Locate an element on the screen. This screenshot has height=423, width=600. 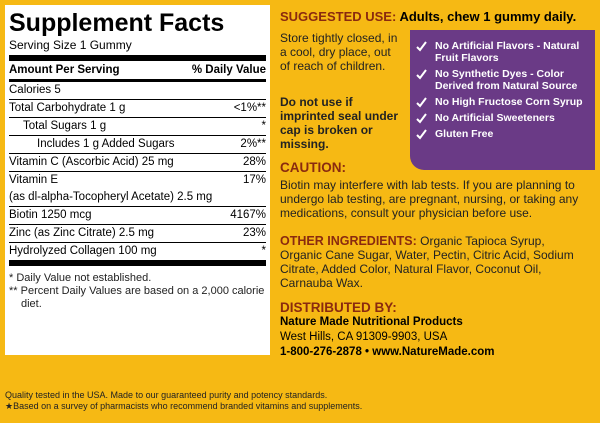
nutrient: Zinc (as Zinc Citrate) 2.5 mg is located at coordinates (81, 233).